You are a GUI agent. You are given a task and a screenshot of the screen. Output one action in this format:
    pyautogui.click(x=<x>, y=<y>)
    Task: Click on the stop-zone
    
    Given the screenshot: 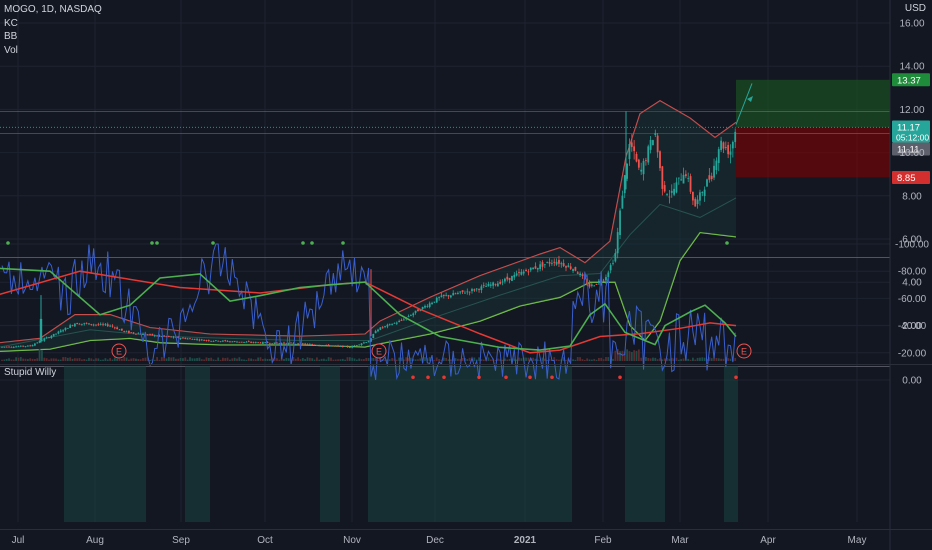 What is the action you would take?
    pyautogui.click(x=813, y=152)
    